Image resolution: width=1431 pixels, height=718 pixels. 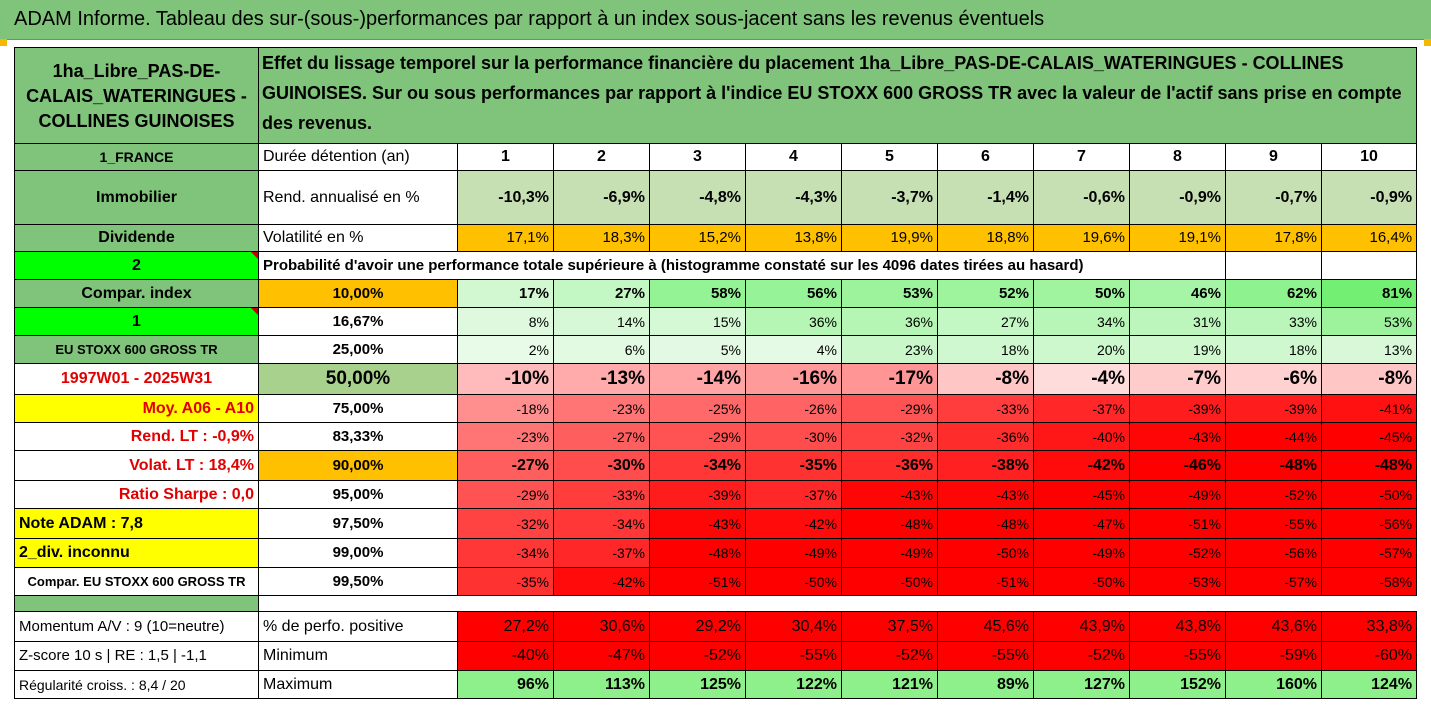 What do you see at coordinates (697, 408) in the screenshot?
I see `quantile-value: -25%` at bounding box center [697, 408].